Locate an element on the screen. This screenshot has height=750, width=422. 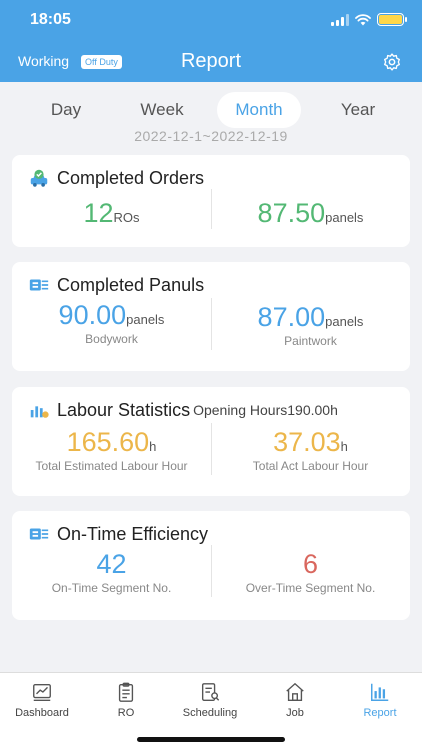
status-time: 18:05 is located at coordinates (50, 19).